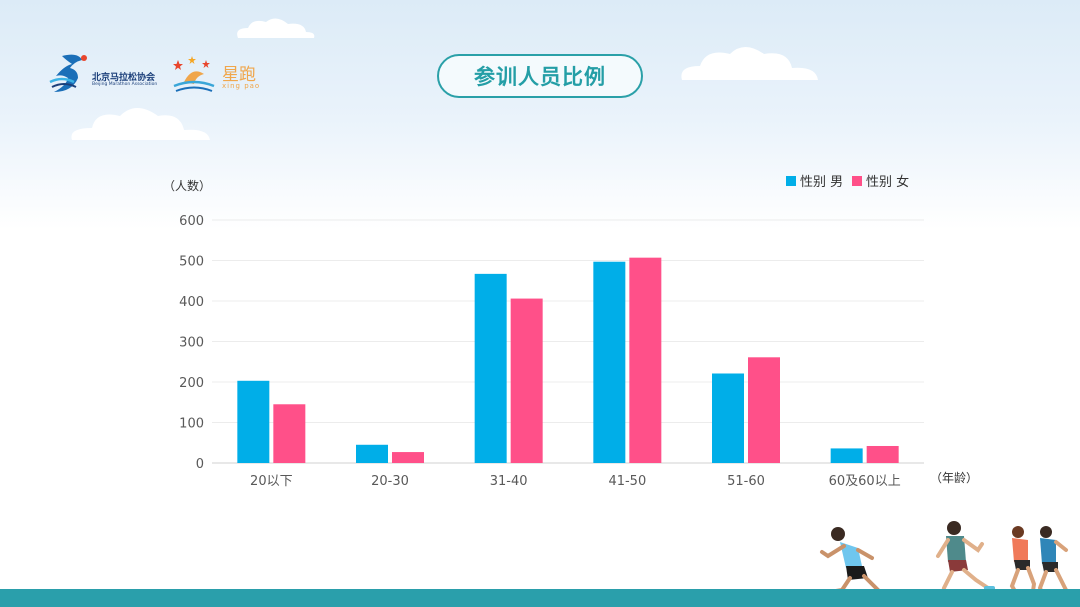 The width and height of the screenshot is (1080, 607). What do you see at coordinates (965, 562) in the screenshot?
I see `runner-icon` at bounding box center [965, 562].